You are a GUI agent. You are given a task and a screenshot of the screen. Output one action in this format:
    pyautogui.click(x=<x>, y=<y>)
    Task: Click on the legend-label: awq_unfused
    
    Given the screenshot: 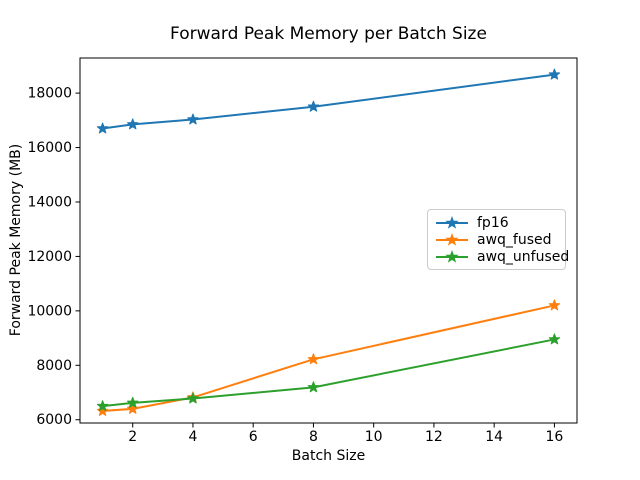 What is the action you would take?
    pyautogui.click(x=523, y=256)
    